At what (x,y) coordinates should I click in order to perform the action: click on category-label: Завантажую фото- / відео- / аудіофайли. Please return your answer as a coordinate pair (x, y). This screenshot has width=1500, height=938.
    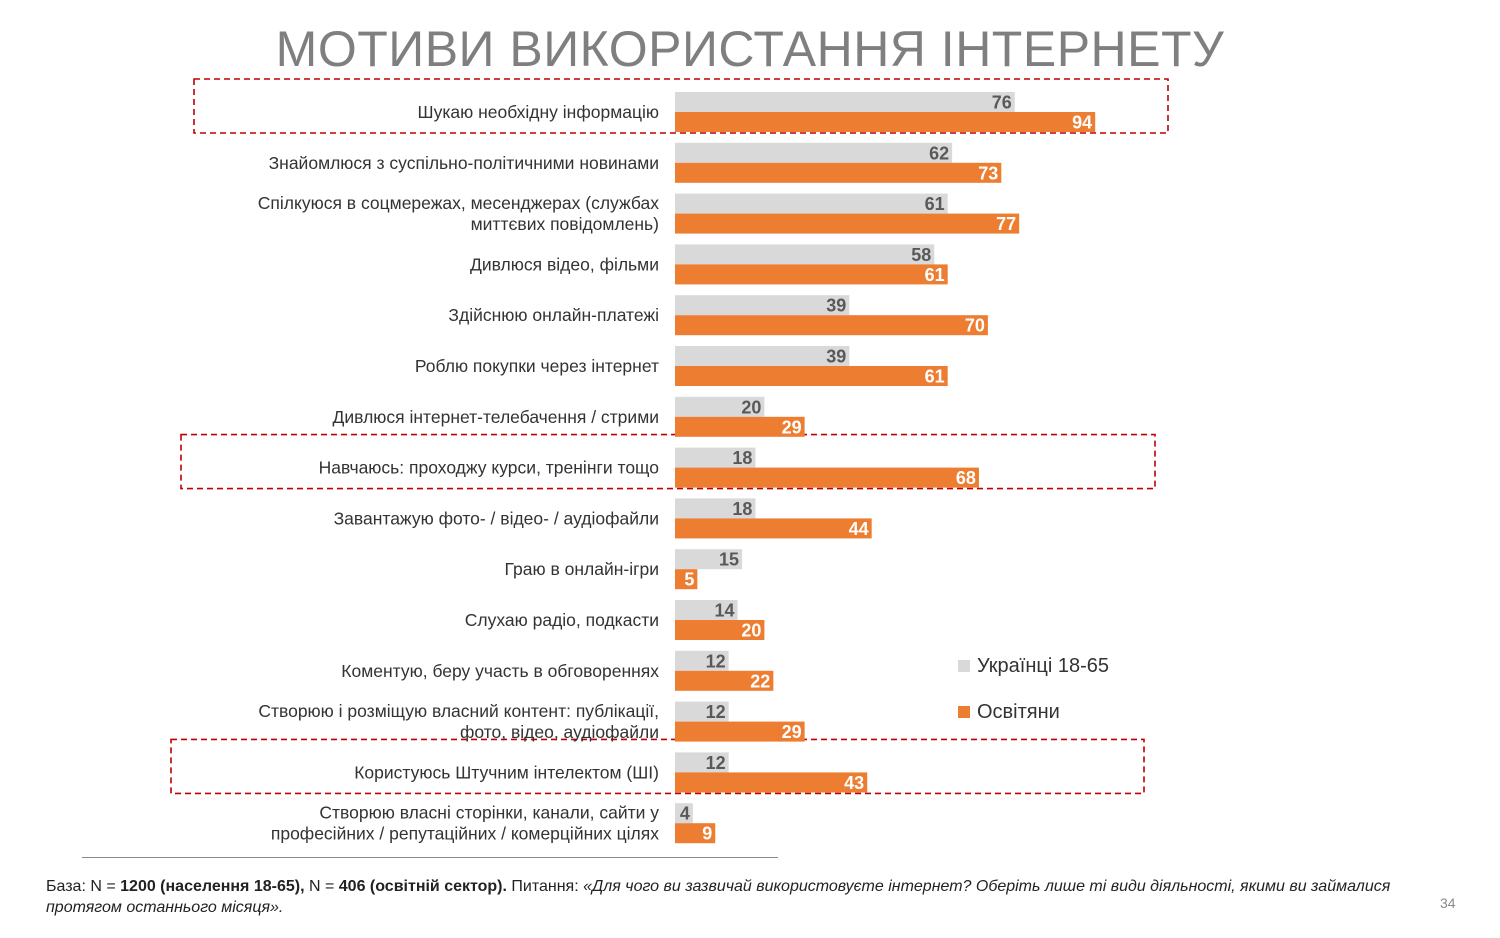
    Looking at the image, I should click on (496, 518).